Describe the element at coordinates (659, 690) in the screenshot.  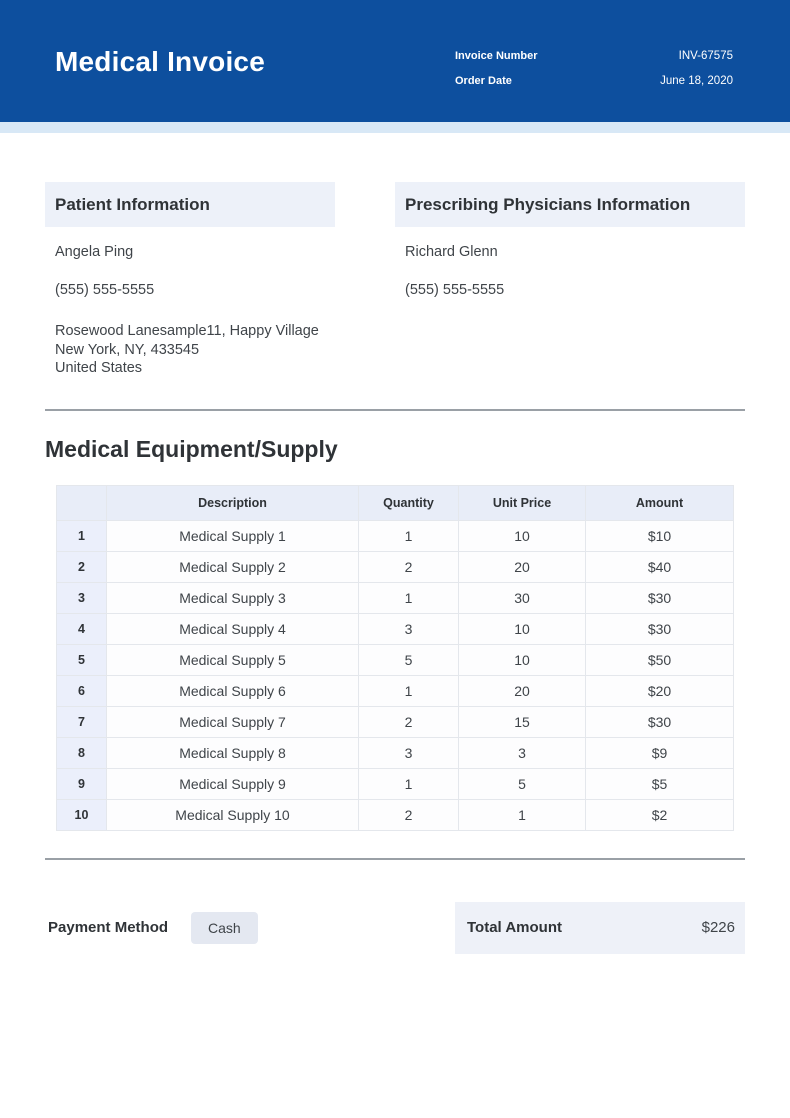
I see `row-amount: $20` at that location.